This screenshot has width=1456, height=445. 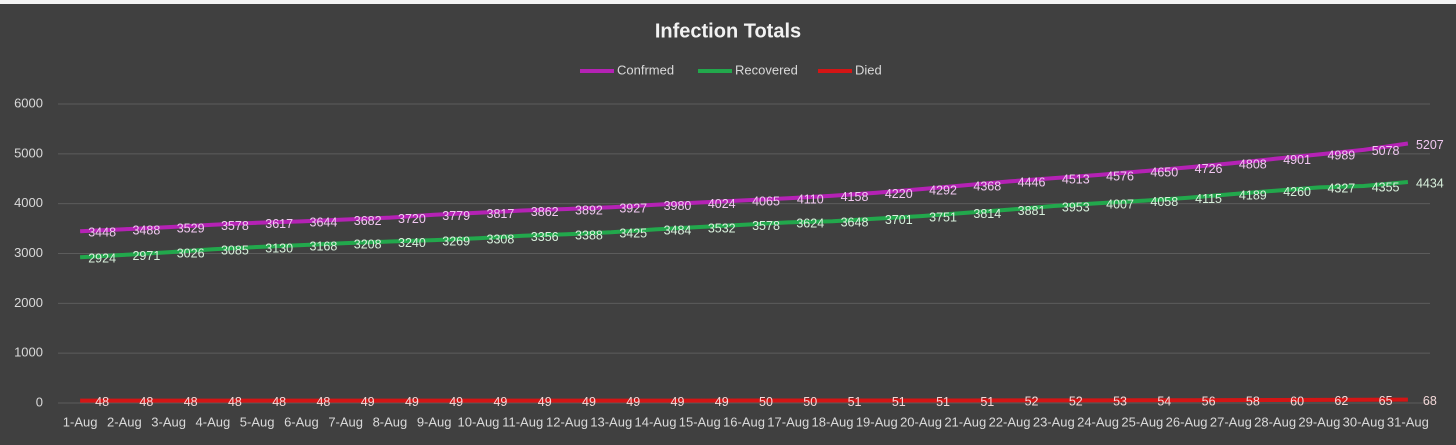 I want to click on y-tick-label: 2000, so click(x=28, y=302).